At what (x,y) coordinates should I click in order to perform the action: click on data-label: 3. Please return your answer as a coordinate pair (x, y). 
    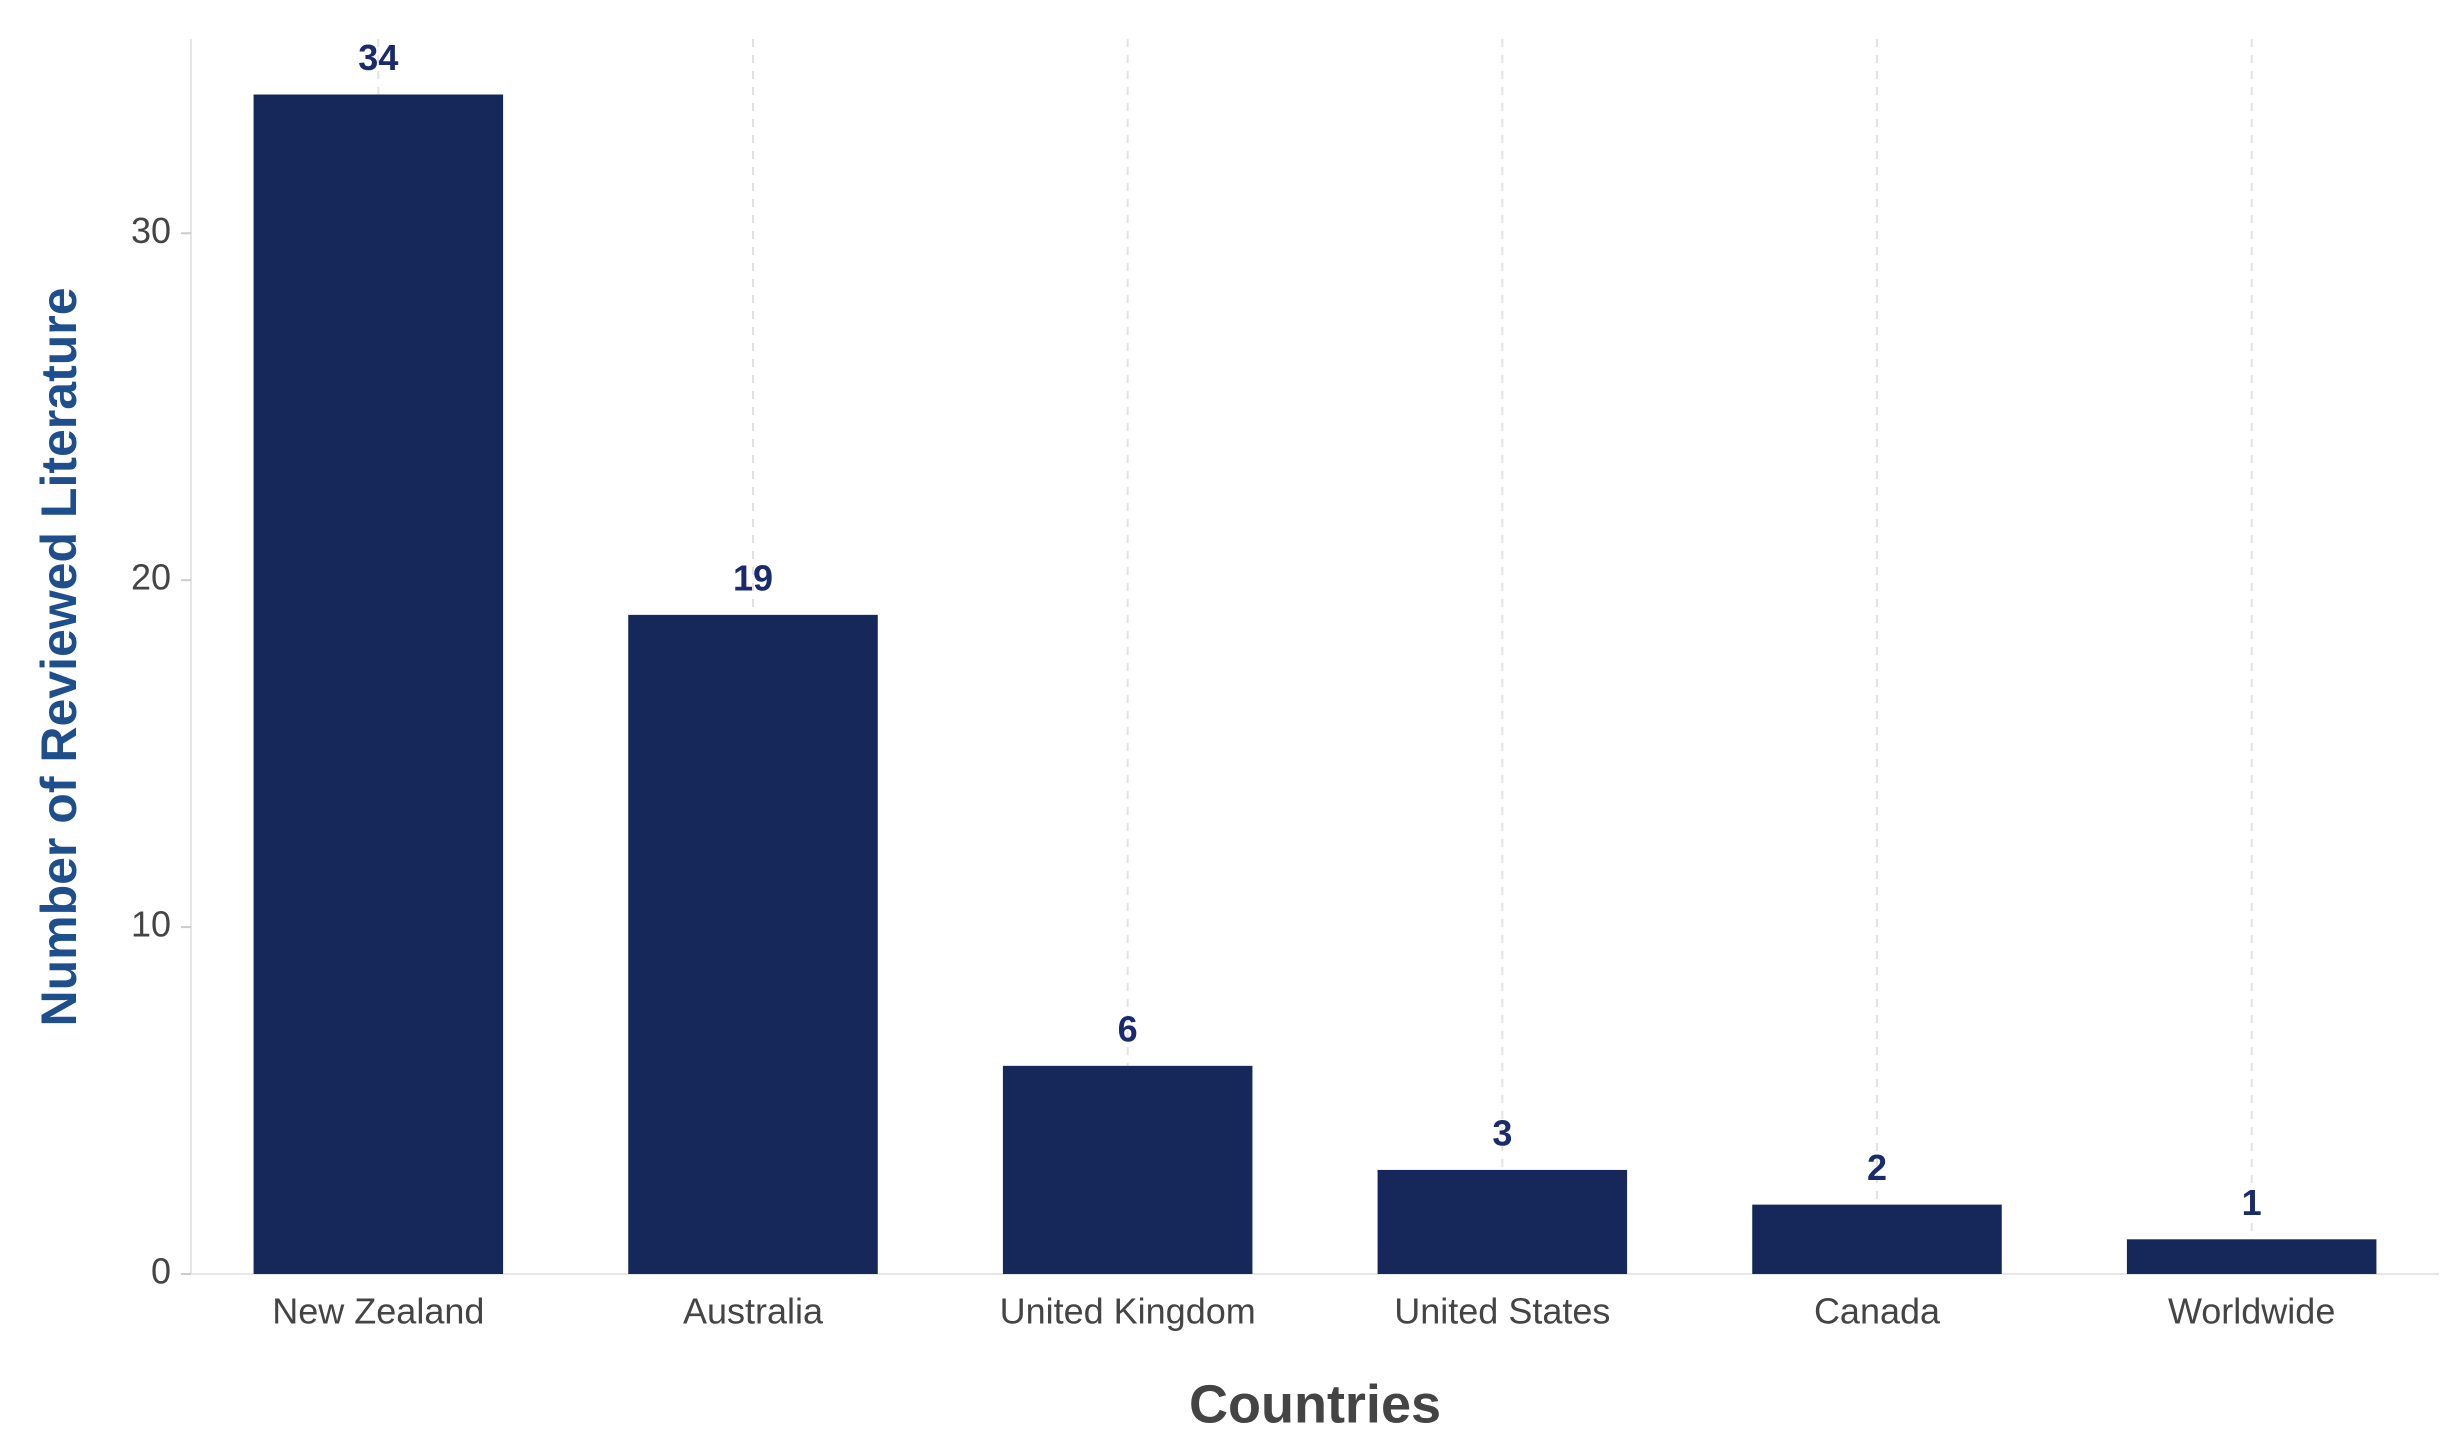
    Looking at the image, I should click on (1502, 1132).